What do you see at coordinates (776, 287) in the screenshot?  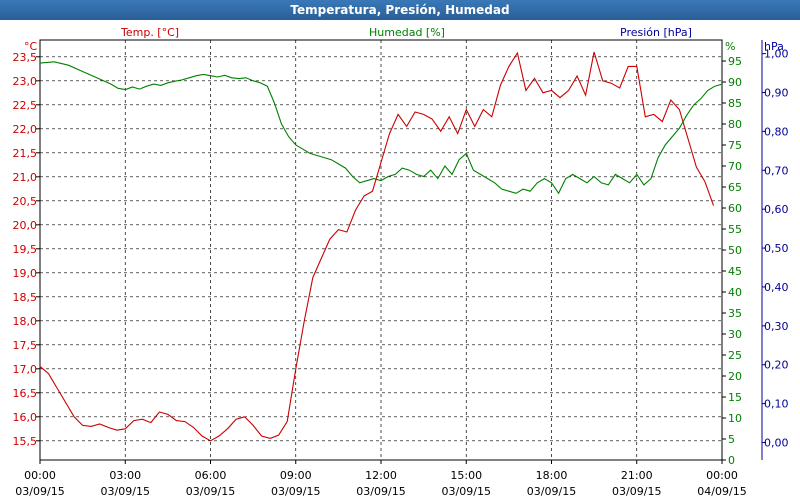 I see `pressure-tick-label: 0,40` at bounding box center [776, 287].